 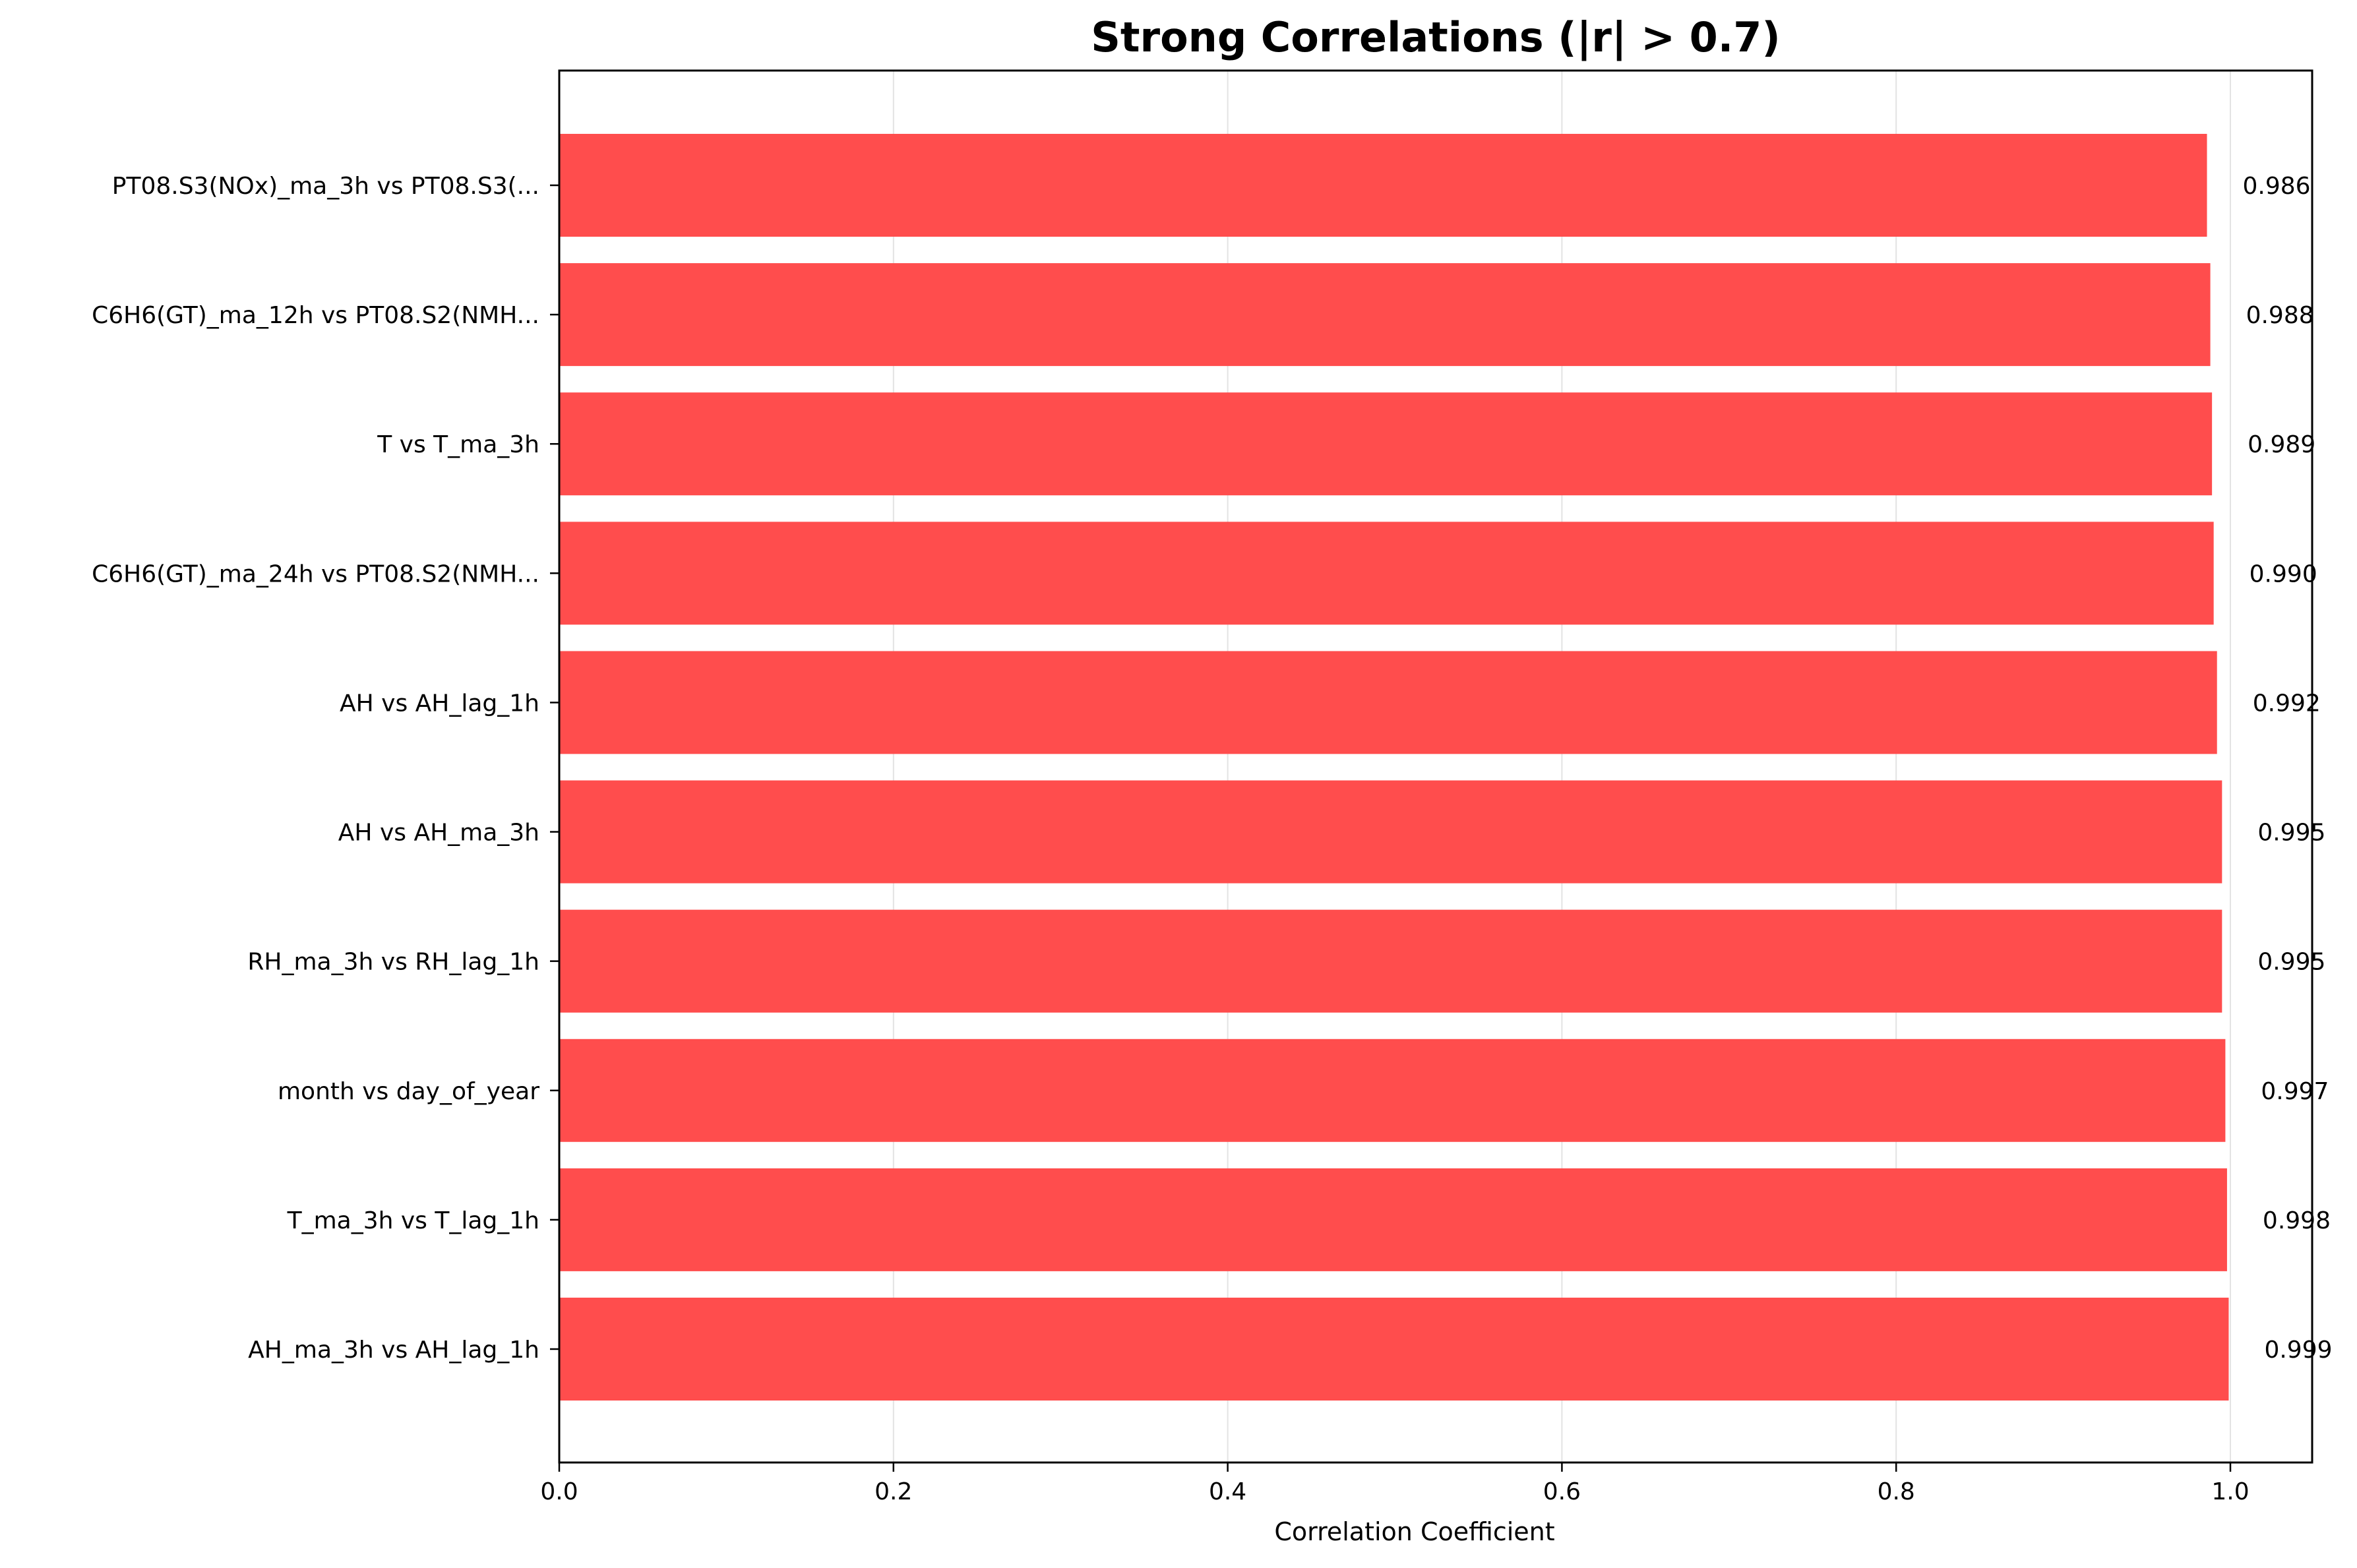 I want to click on bar-value-label: 0.988, so click(x=2280, y=315).